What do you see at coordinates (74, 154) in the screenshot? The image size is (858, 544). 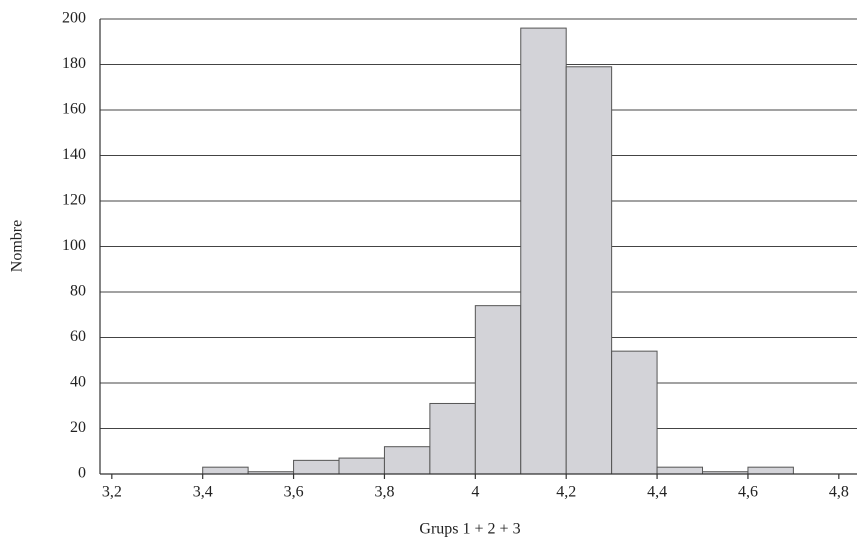 I see `y-tick-label: 140` at bounding box center [74, 154].